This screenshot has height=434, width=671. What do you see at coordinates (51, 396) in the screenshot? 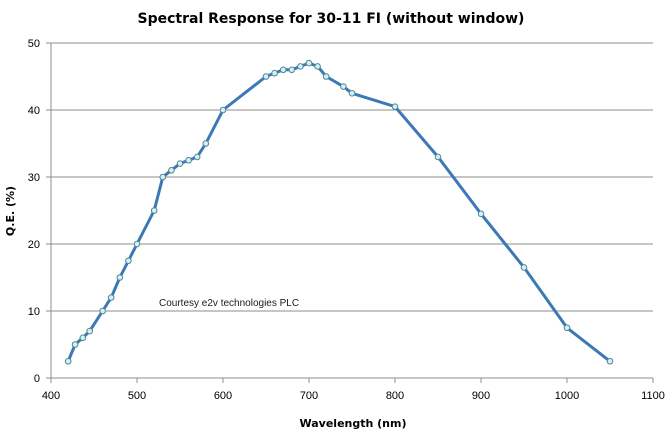
I see `x-tick-label: 400` at bounding box center [51, 396].